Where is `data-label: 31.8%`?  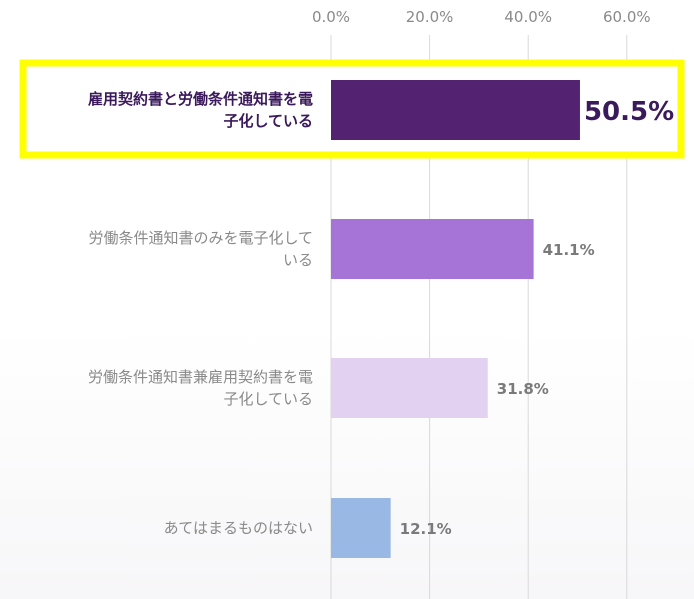
data-label: 31.8% is located at coordinates (523, 389).